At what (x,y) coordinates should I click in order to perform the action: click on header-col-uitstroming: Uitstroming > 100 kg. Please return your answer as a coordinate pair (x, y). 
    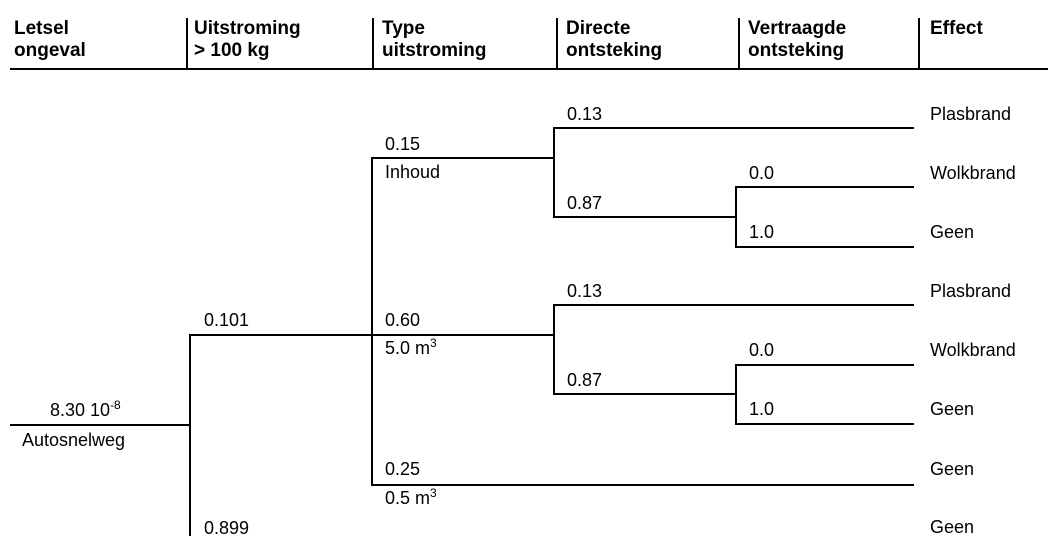
    Looking at the image, I should click on (247, 40).